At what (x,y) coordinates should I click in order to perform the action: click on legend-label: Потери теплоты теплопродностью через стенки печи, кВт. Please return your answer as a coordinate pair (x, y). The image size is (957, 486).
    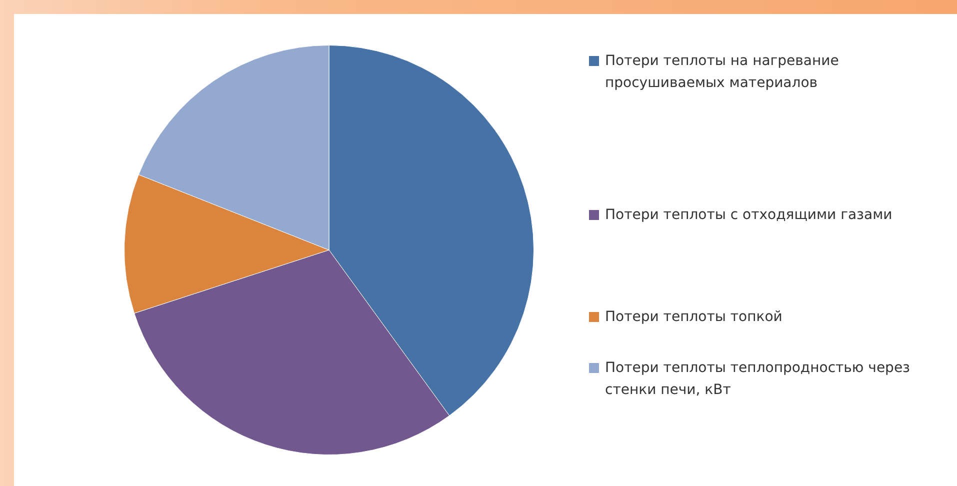
    Looking at the image, I should click on (758, 379).